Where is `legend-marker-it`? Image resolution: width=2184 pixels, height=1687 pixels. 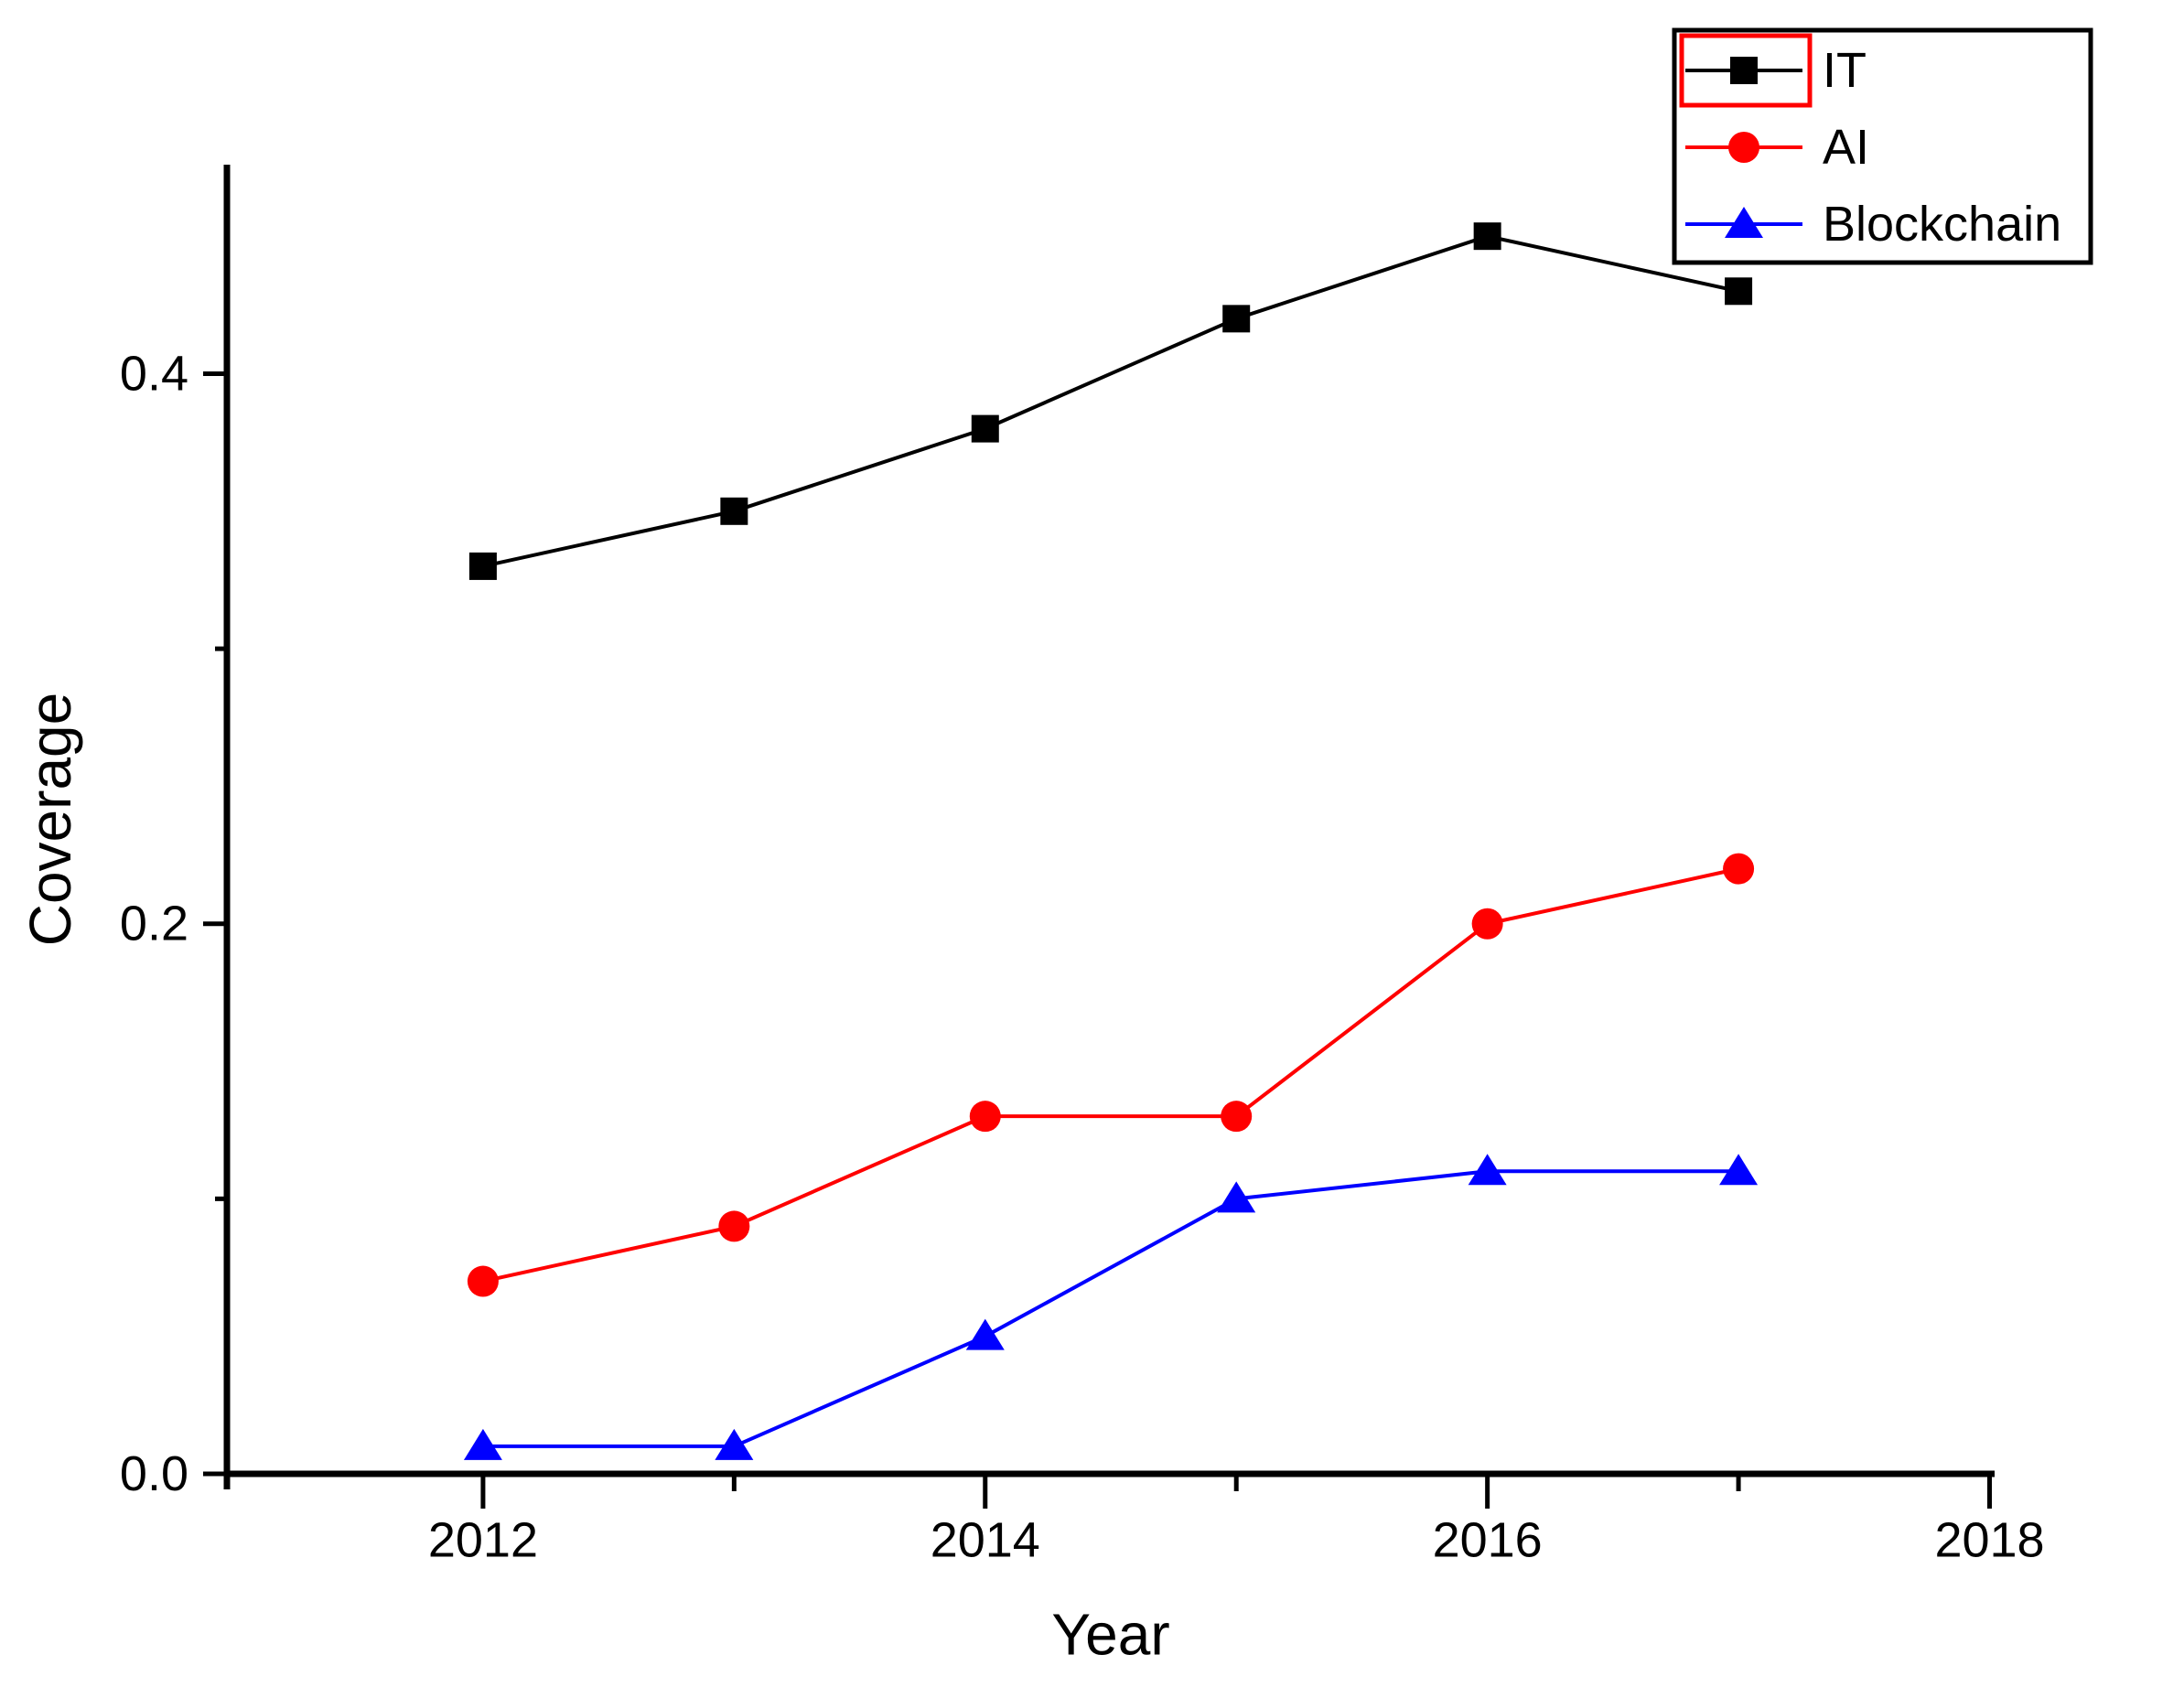
legend-marker-it is located at coordinates (1744, 70).